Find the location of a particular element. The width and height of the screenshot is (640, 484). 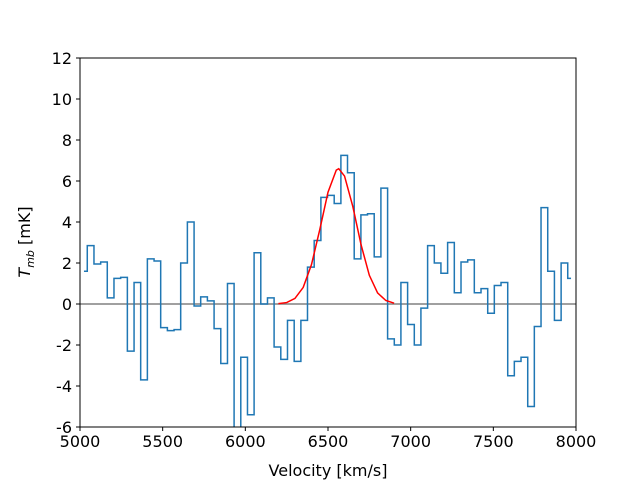

x-tick-label: 8000 is located at coordinates (576, 441).